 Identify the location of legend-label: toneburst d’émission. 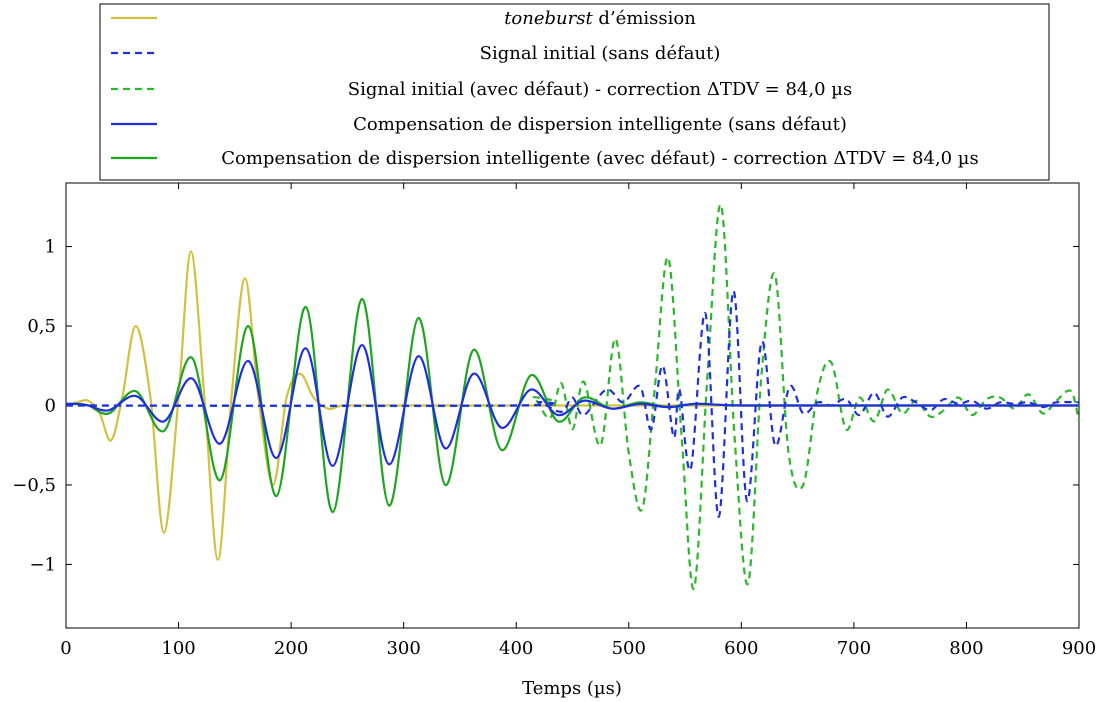
(600, 18).